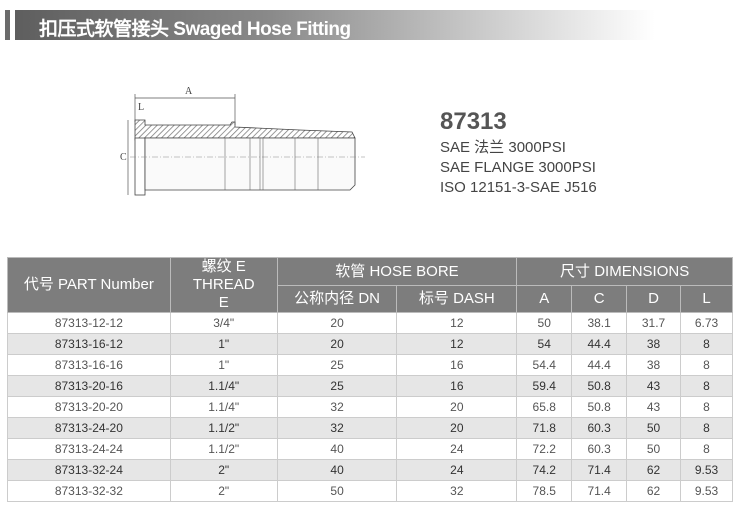  I want to click on cell-dn: 50, so click(337, 491).